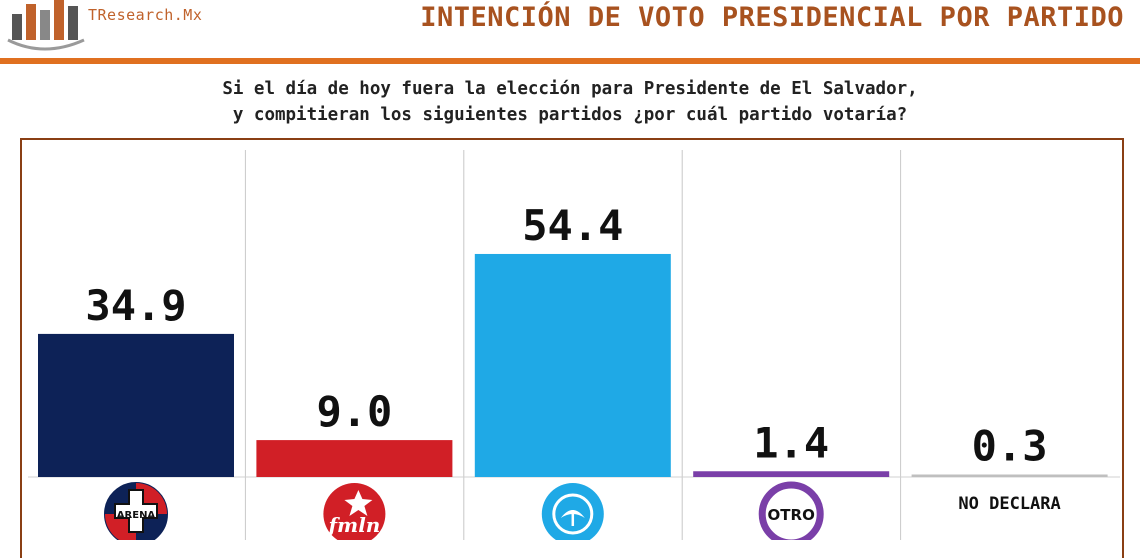 The image size is (1140, 558). I want to click on bar-value-label: 1.4, so click(791, 442).